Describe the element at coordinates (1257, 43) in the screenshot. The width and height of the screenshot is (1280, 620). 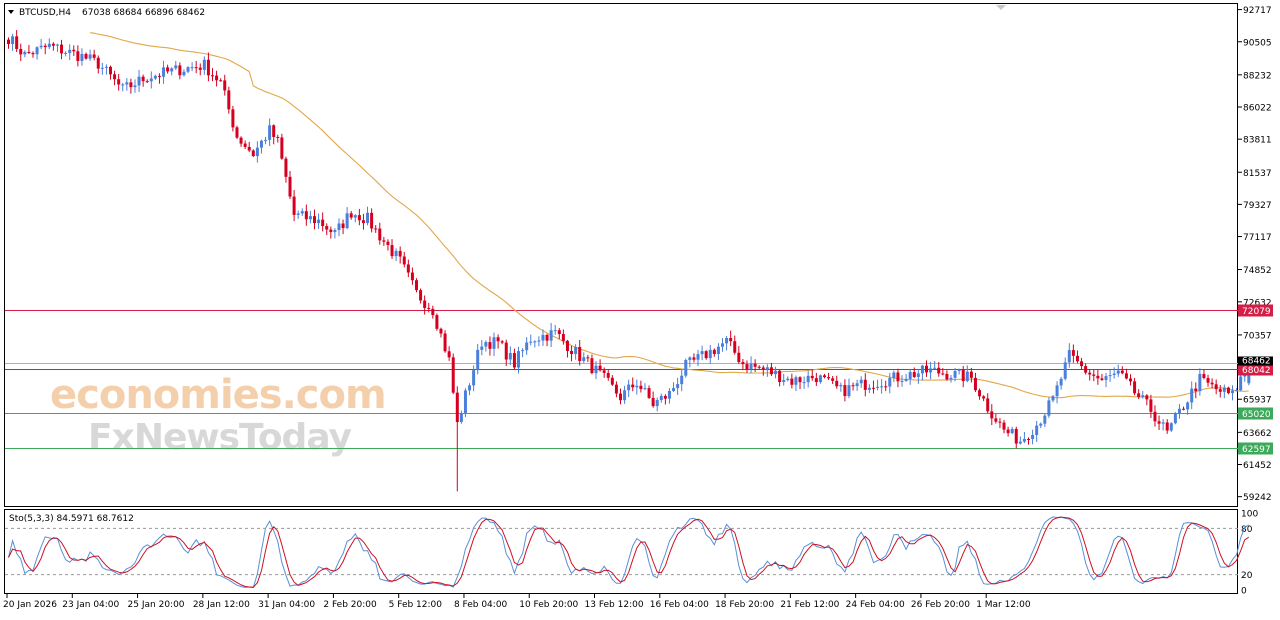
I see `price-tick-label: 90505` at that location.